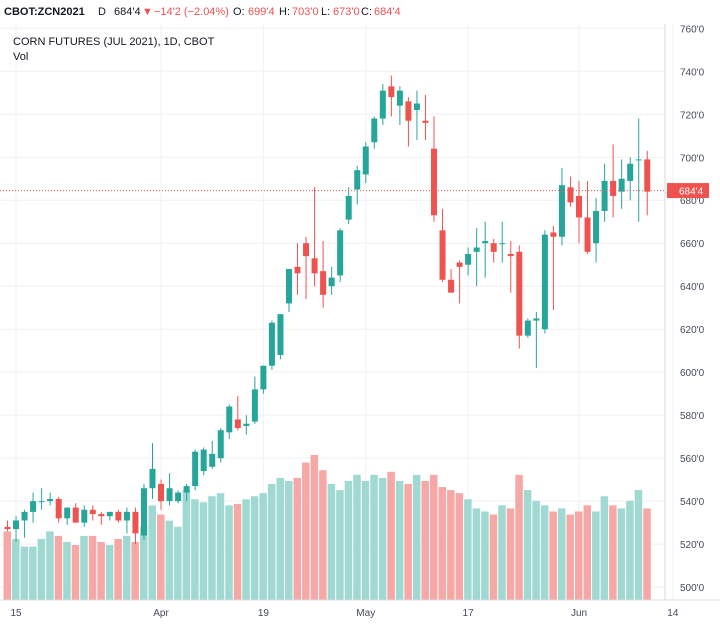 This screenshot has height=631, width=720. Describe the element at coordinates (264, 613) in the screenshot. I see `x-tick-label: 19` at that location.